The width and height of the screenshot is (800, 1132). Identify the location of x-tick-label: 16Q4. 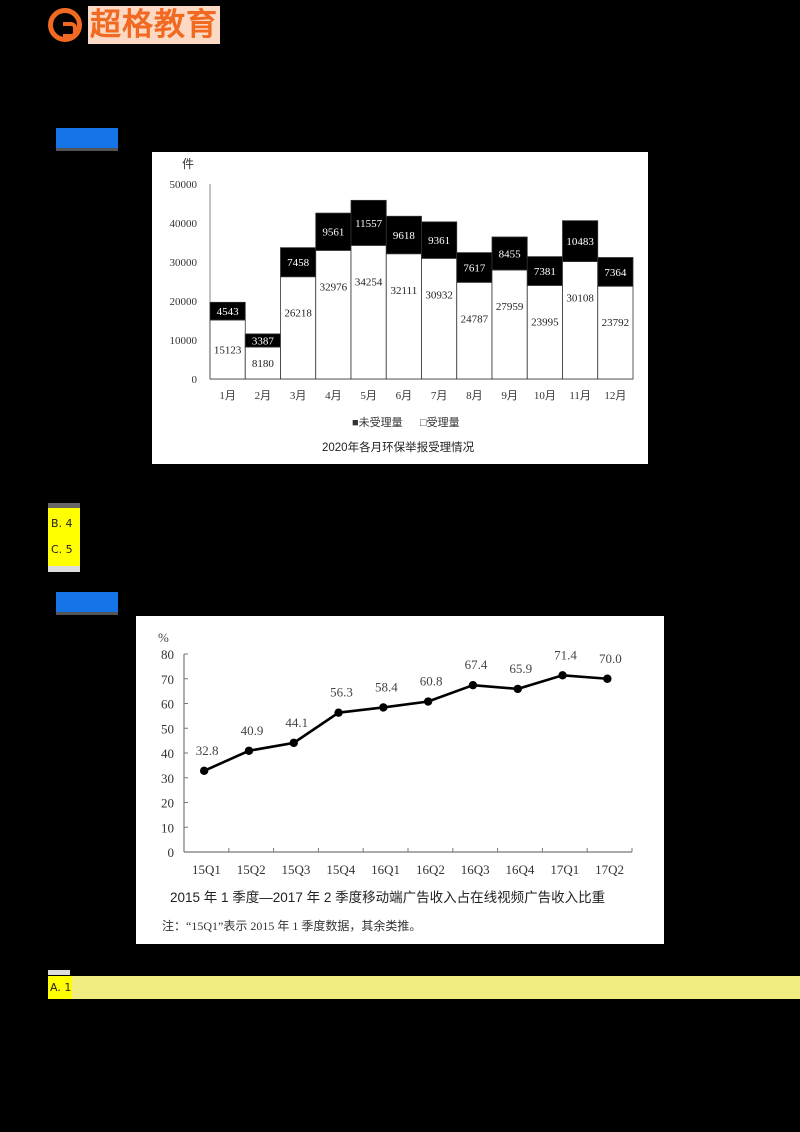
(520, 869).